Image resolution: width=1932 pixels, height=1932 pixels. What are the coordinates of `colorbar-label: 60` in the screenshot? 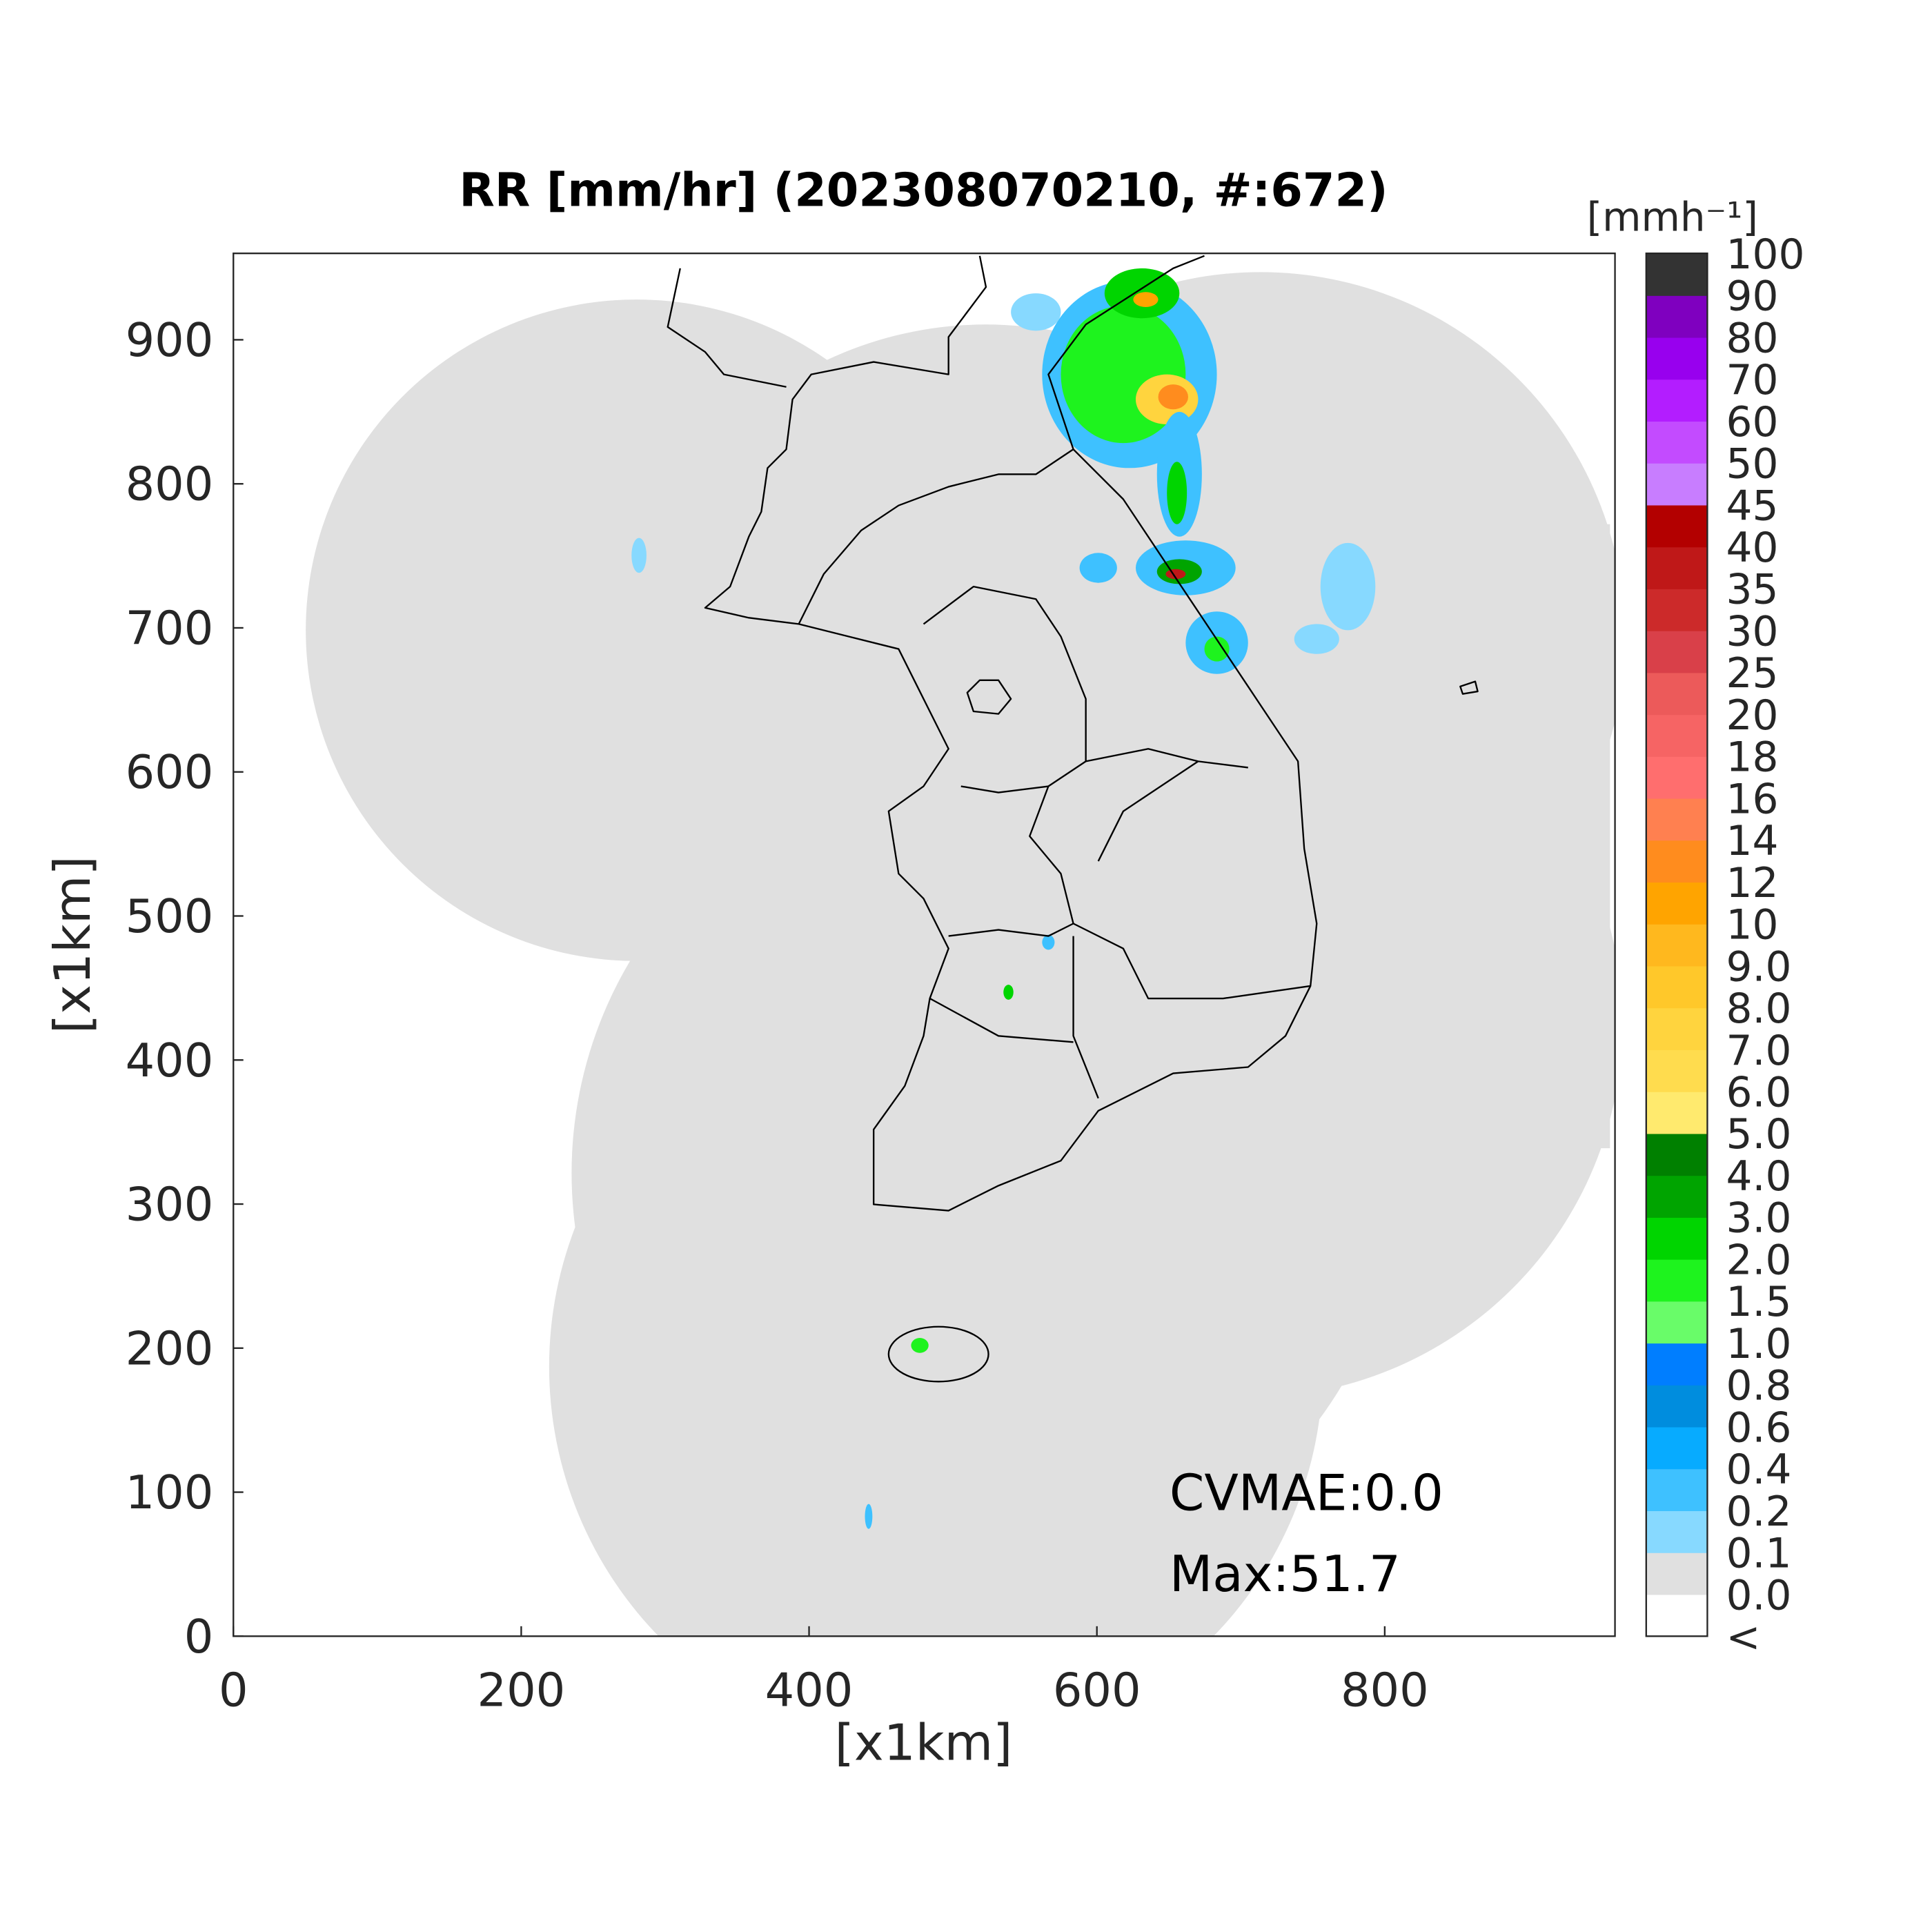 It's located at (1752, 422).